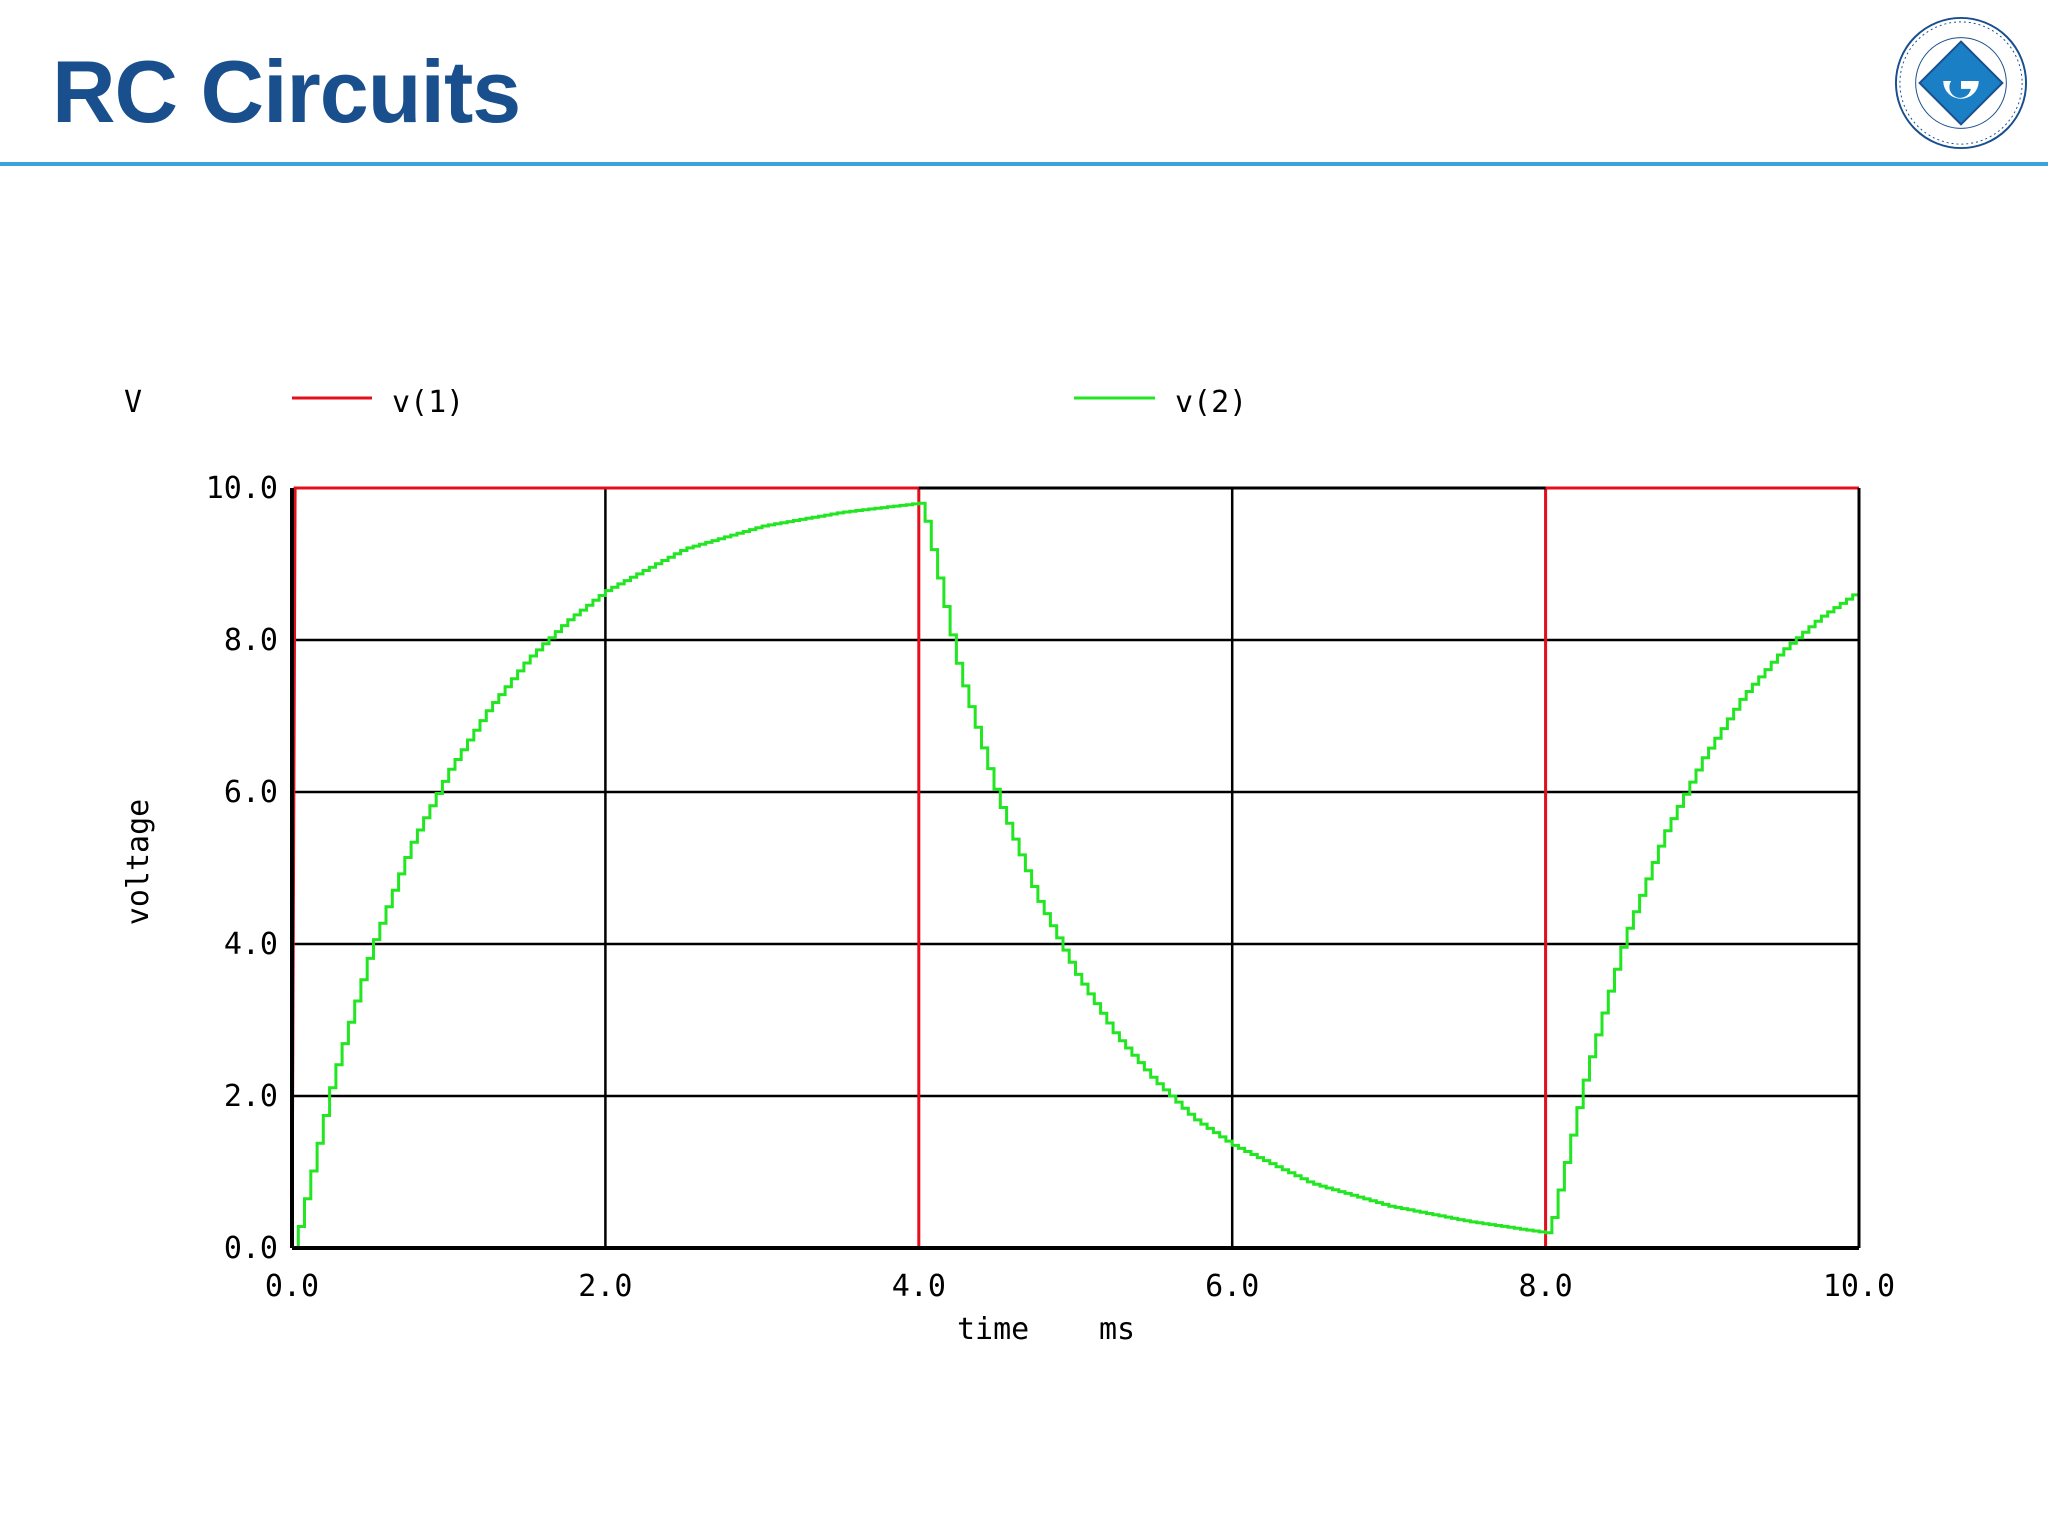 This screenshot has width=2048, height=1536. I want to click on x-unit-label: ms, so click(1117, 1329).